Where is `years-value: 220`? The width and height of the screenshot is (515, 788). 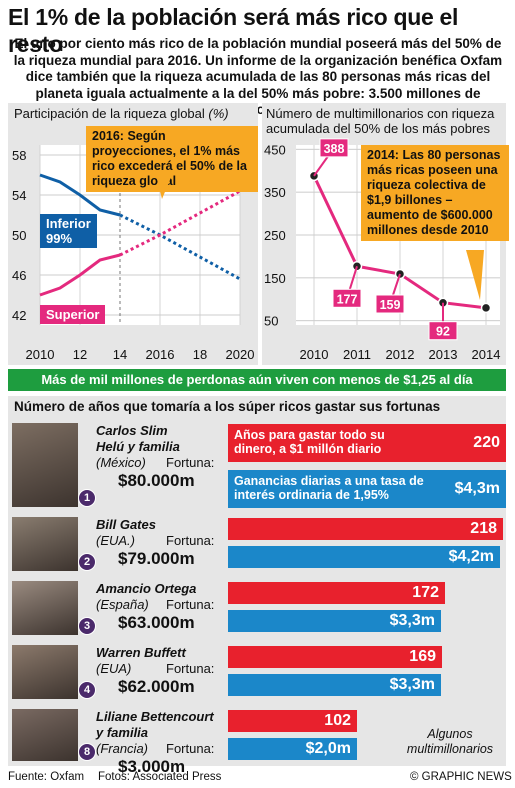
years-value: 220 is located at coordinates (486, 442).